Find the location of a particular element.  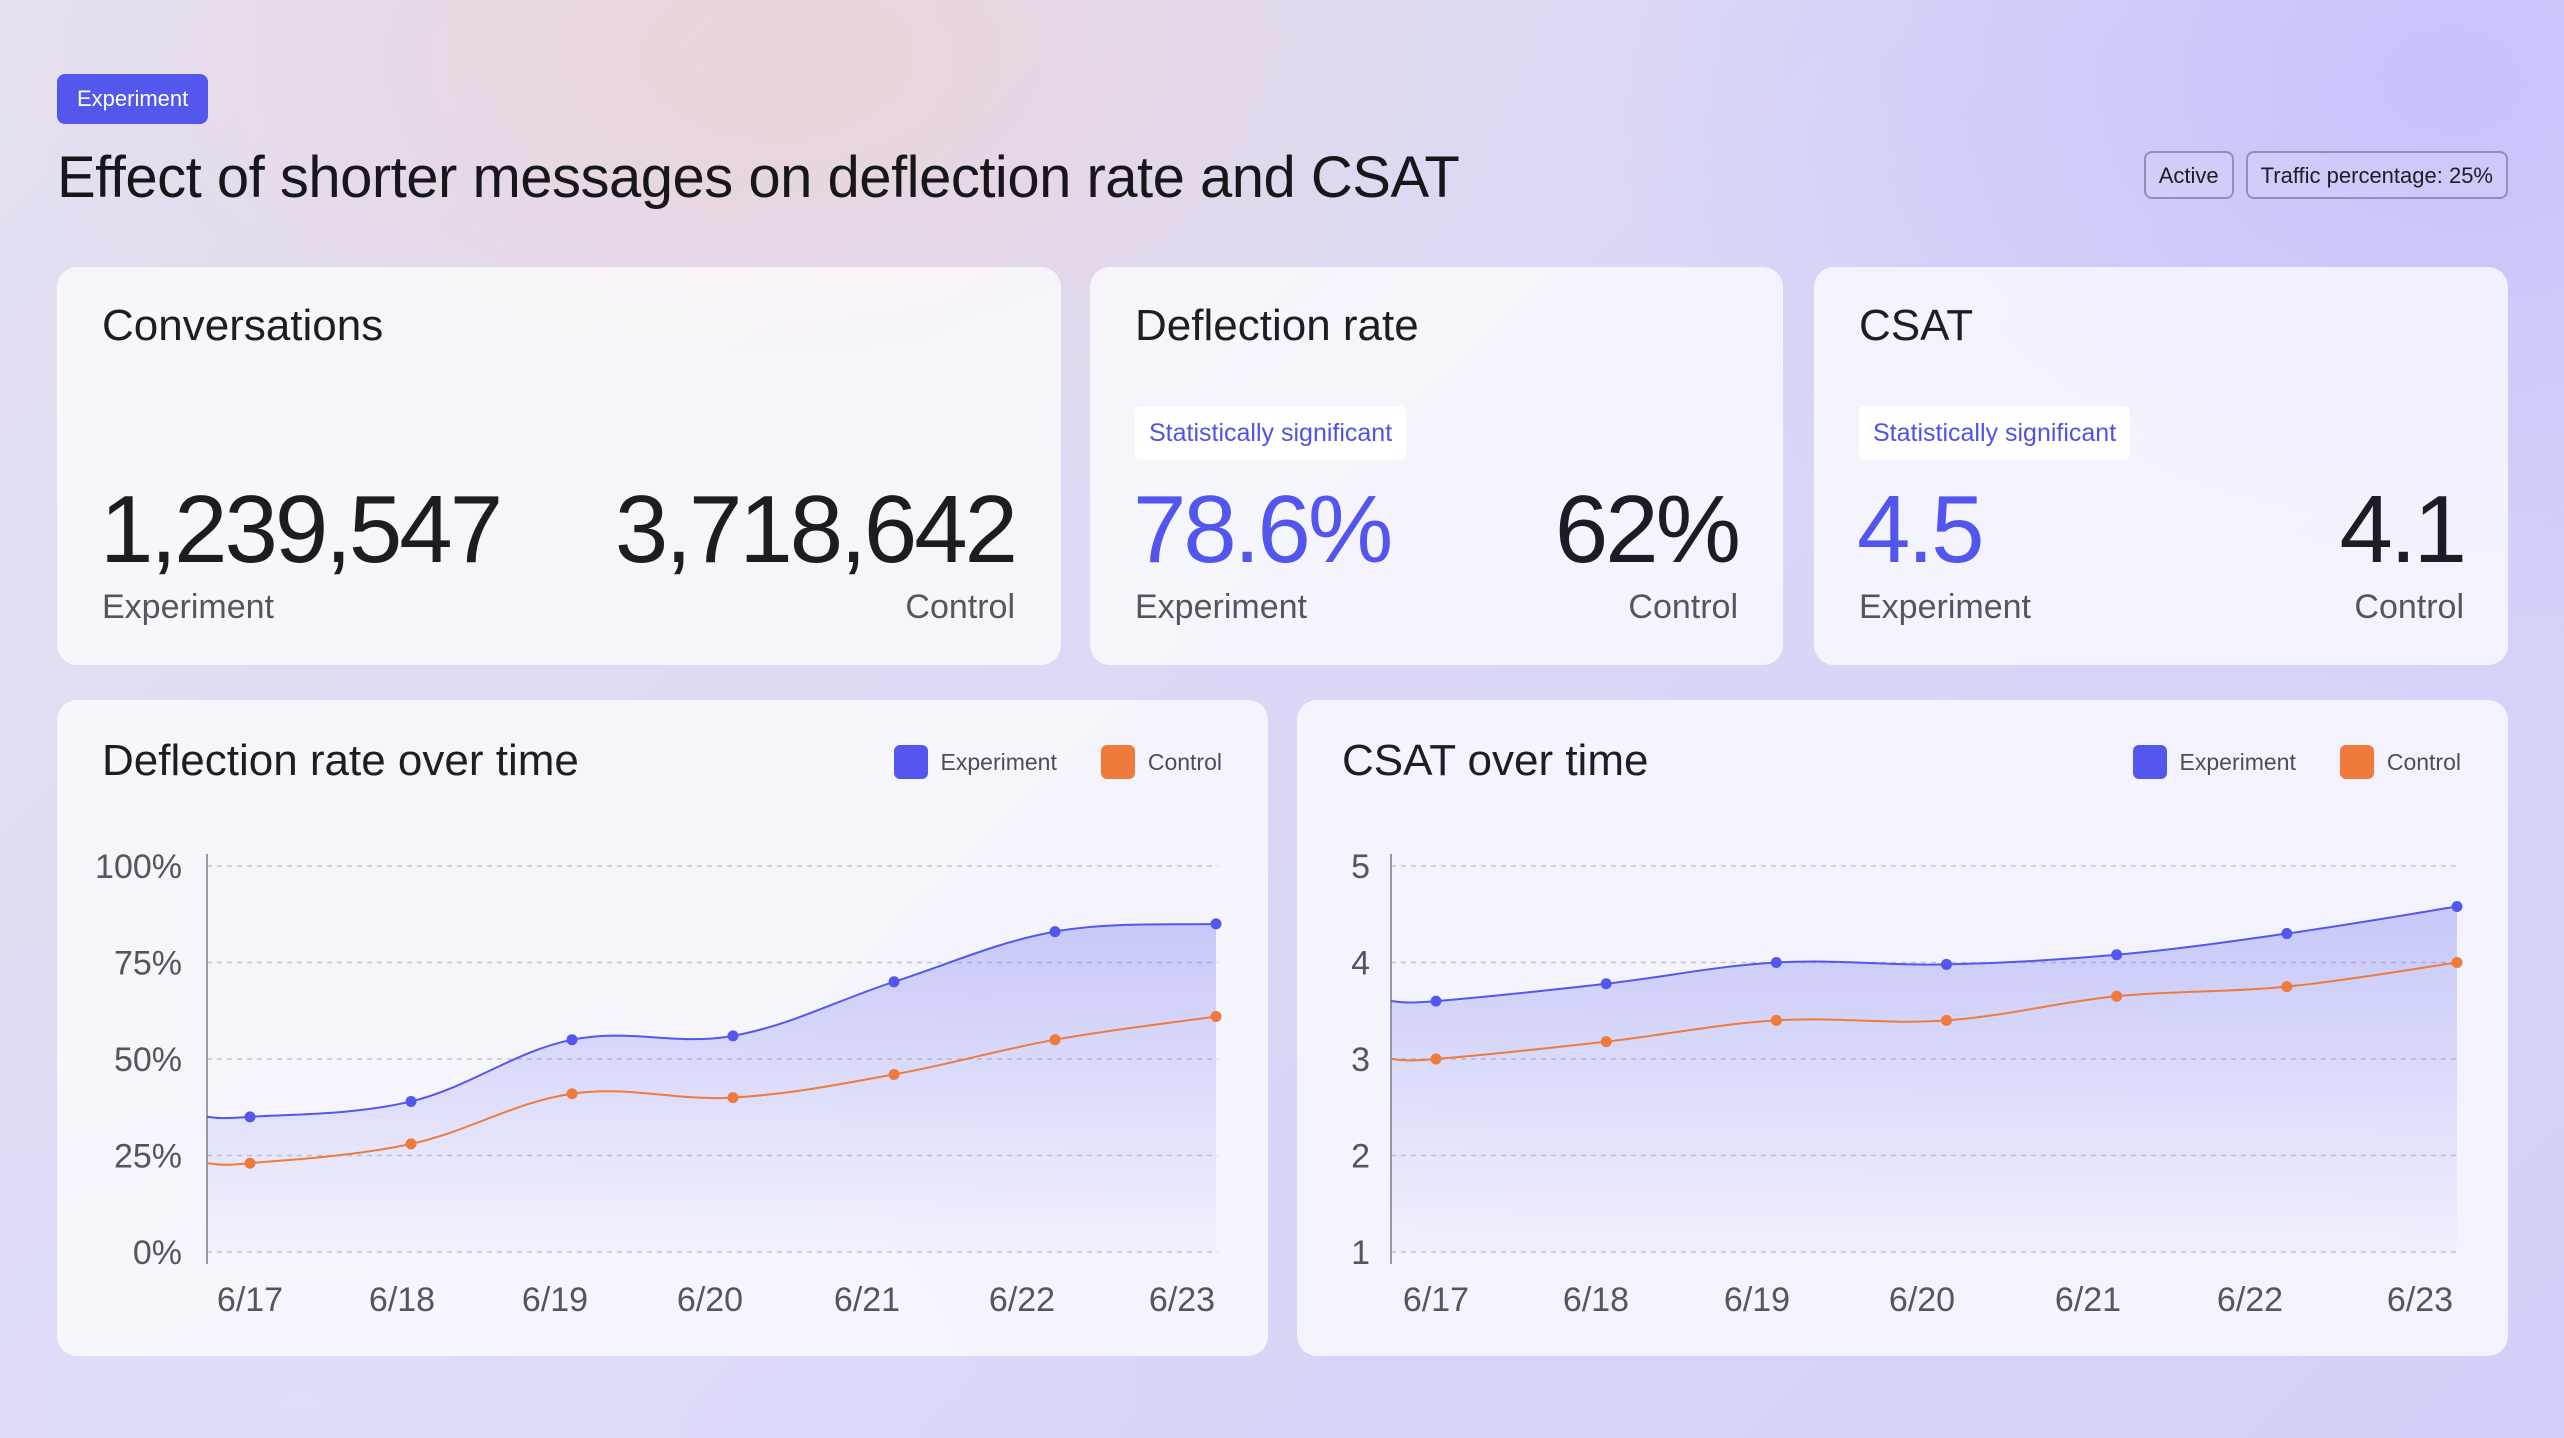

x-tick-label: 6/23 is located at coordinates (1182, 1300).